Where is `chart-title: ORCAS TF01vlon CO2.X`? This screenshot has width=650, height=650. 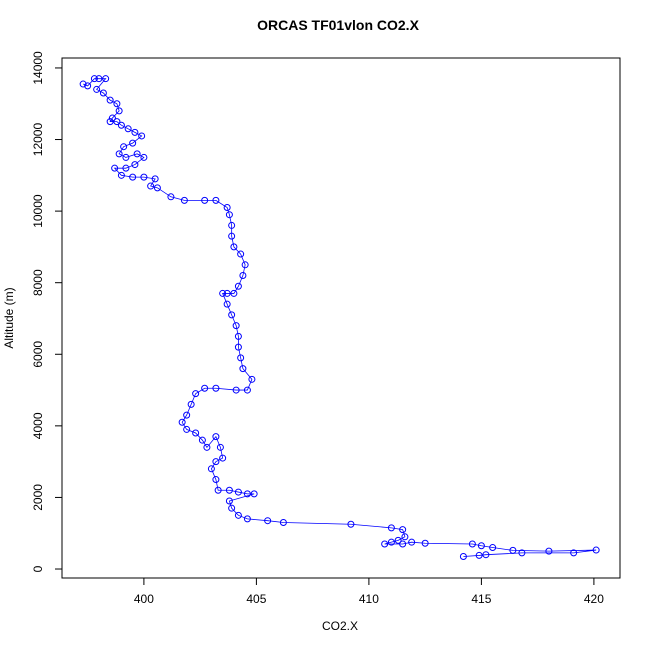
chart-title: ORCAS TF01vlon CO2.X is located at coordinates (338, 25).